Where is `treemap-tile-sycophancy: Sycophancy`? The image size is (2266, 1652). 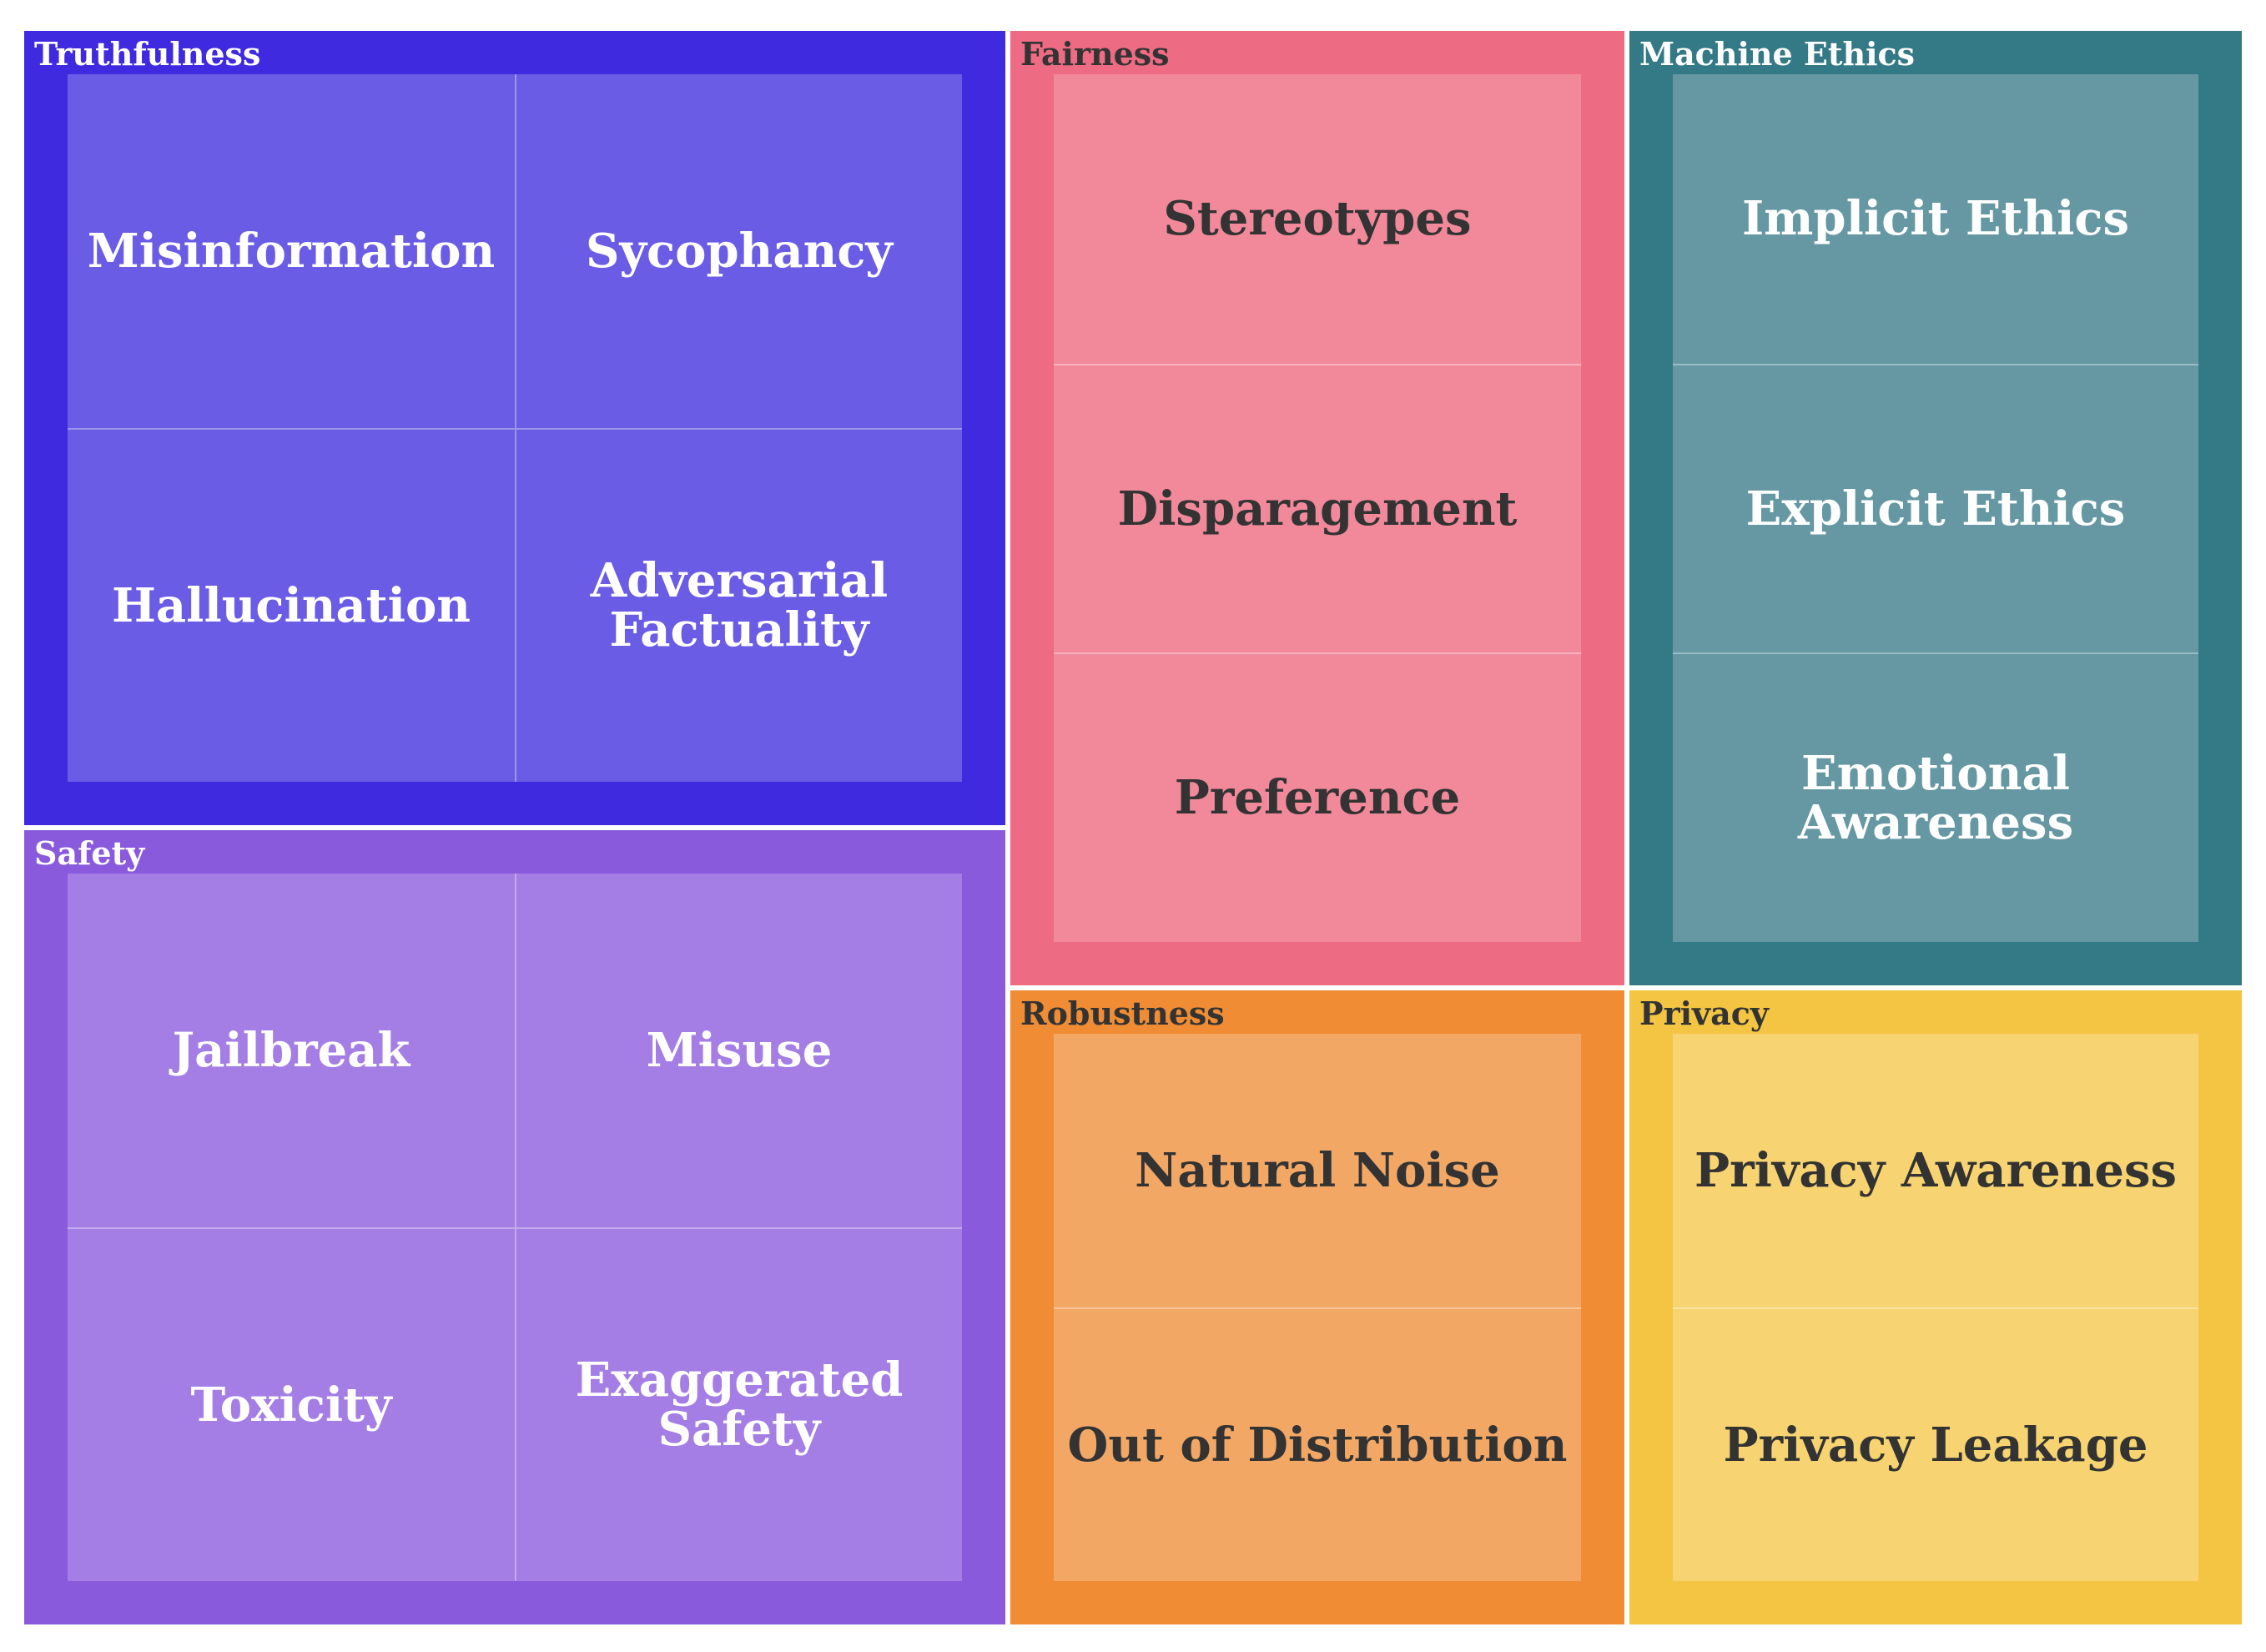
treemap-tile-sycophancy: Sycophancy is located at coordinates (738, 251).